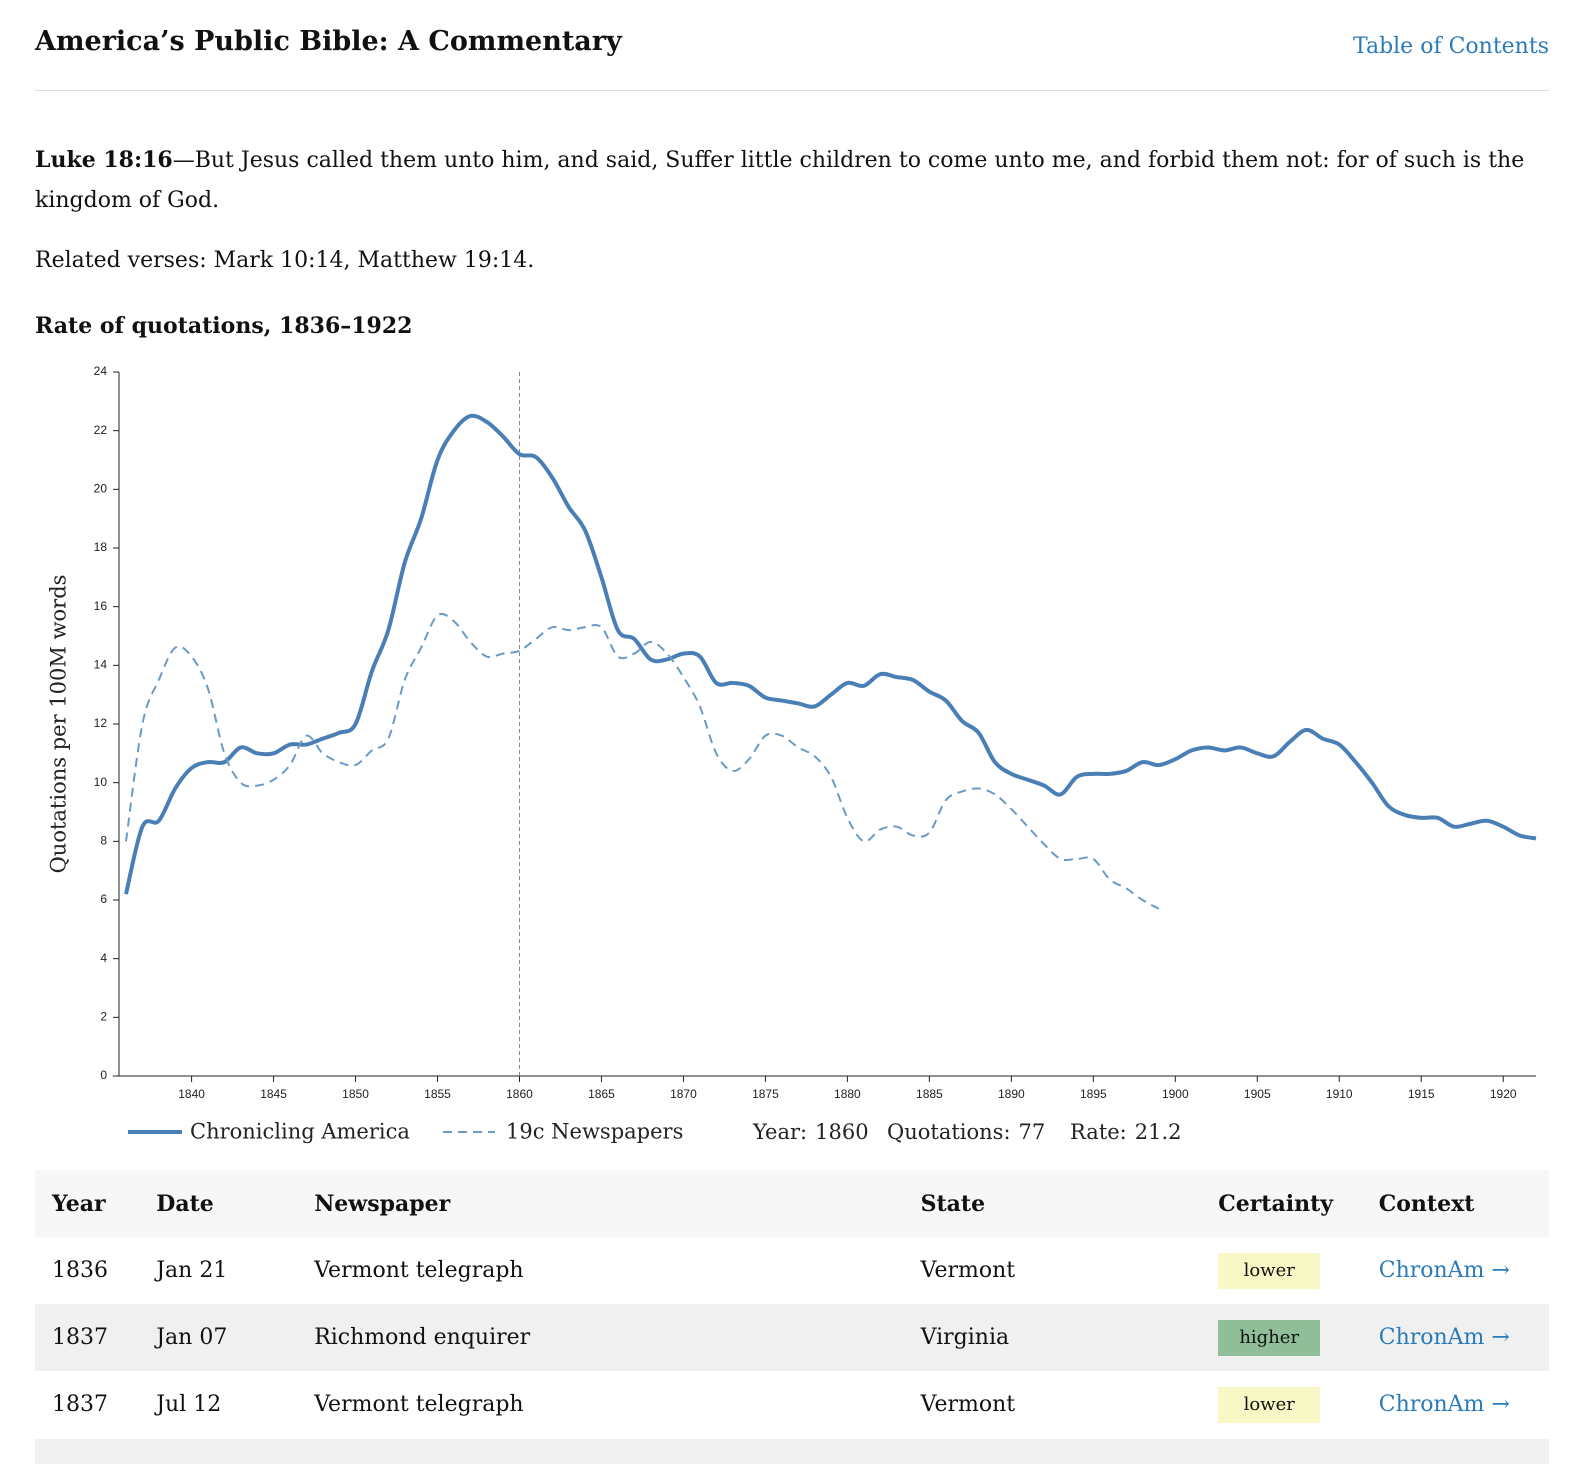 The image size is (1586, 1464). Describe the element at coordinates (101, 489) in the screenshot. I see `y-tick-label: 20` at that location.